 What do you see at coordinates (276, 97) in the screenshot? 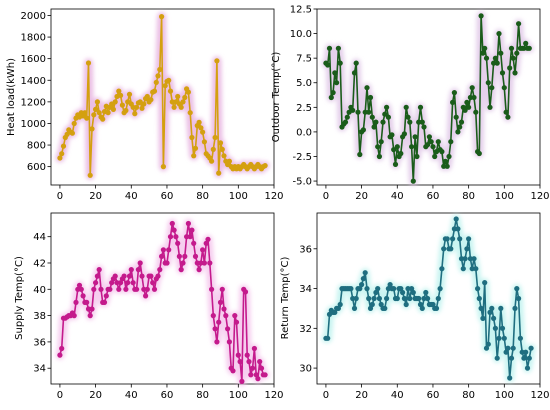
I see `y-axis-label: Outdoor Temp(°C)` at bounding box center [276, 97].